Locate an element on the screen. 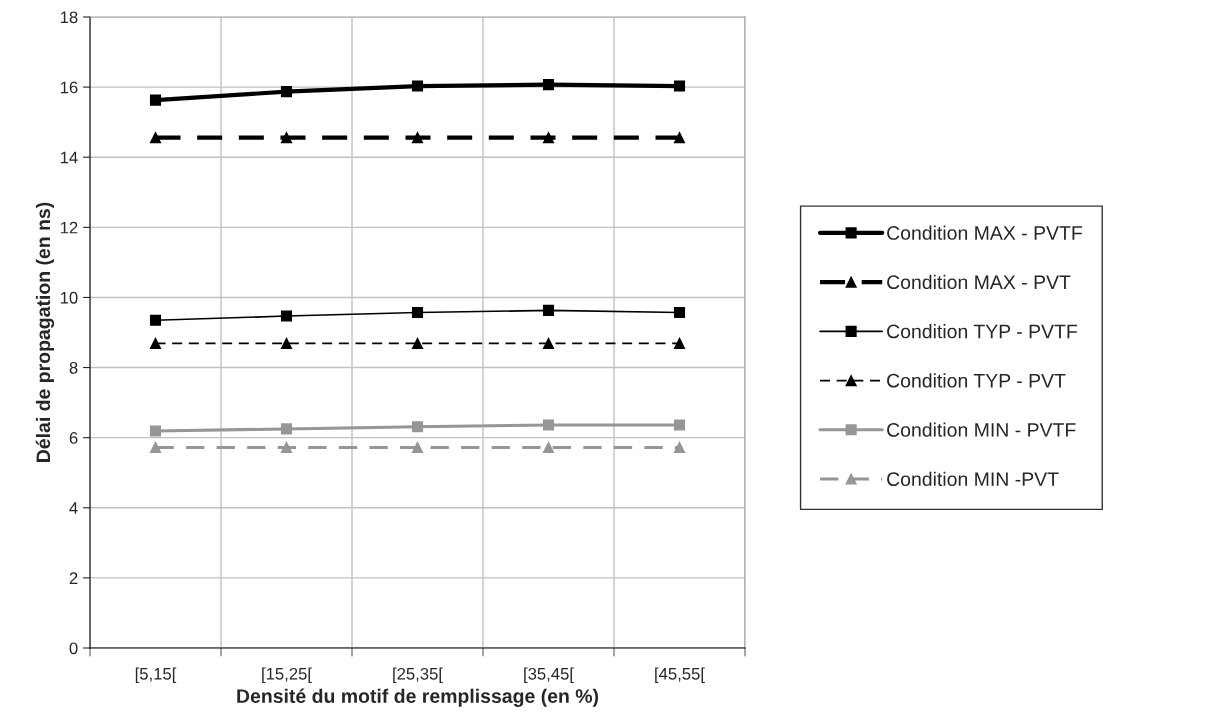 This screenshot has width=1205, height=713. legend-label: Condition TYP - PVTF is located at coordinates (982, 331).